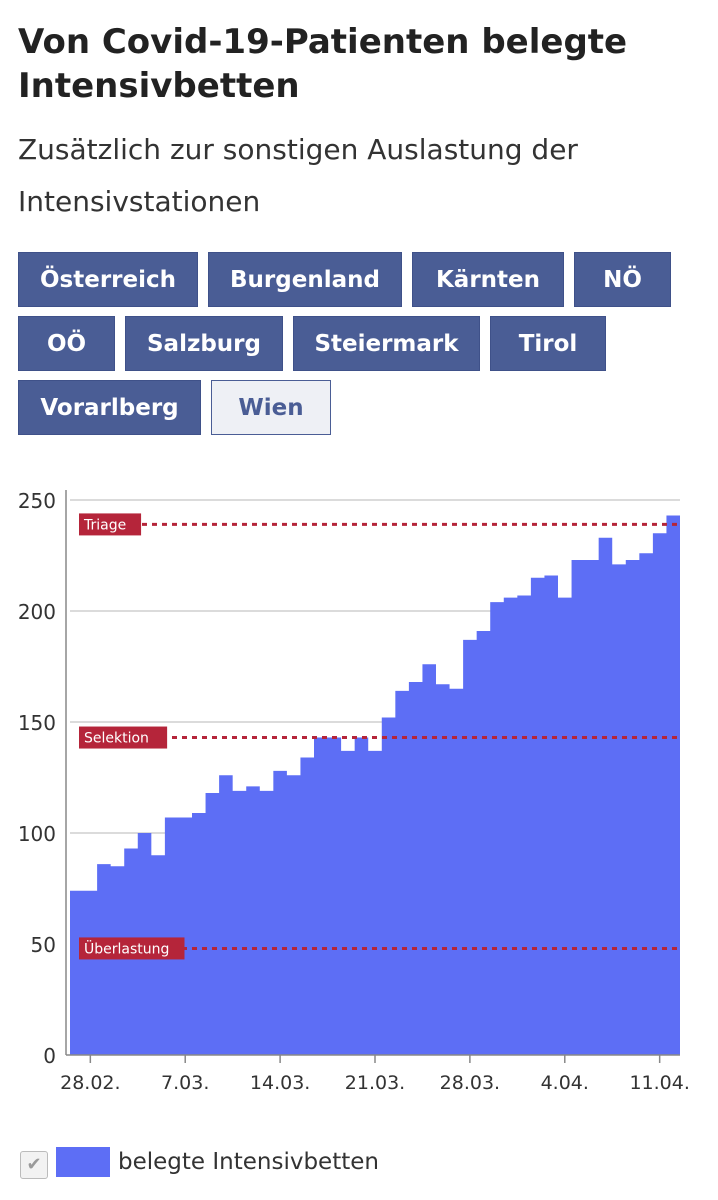 Image resolution: width=718 pixels, height=1200 pixels. Describe the element at coordinates (386, 343) in the screenshot. I see `tab-steiermark: Steiermark` at that location.